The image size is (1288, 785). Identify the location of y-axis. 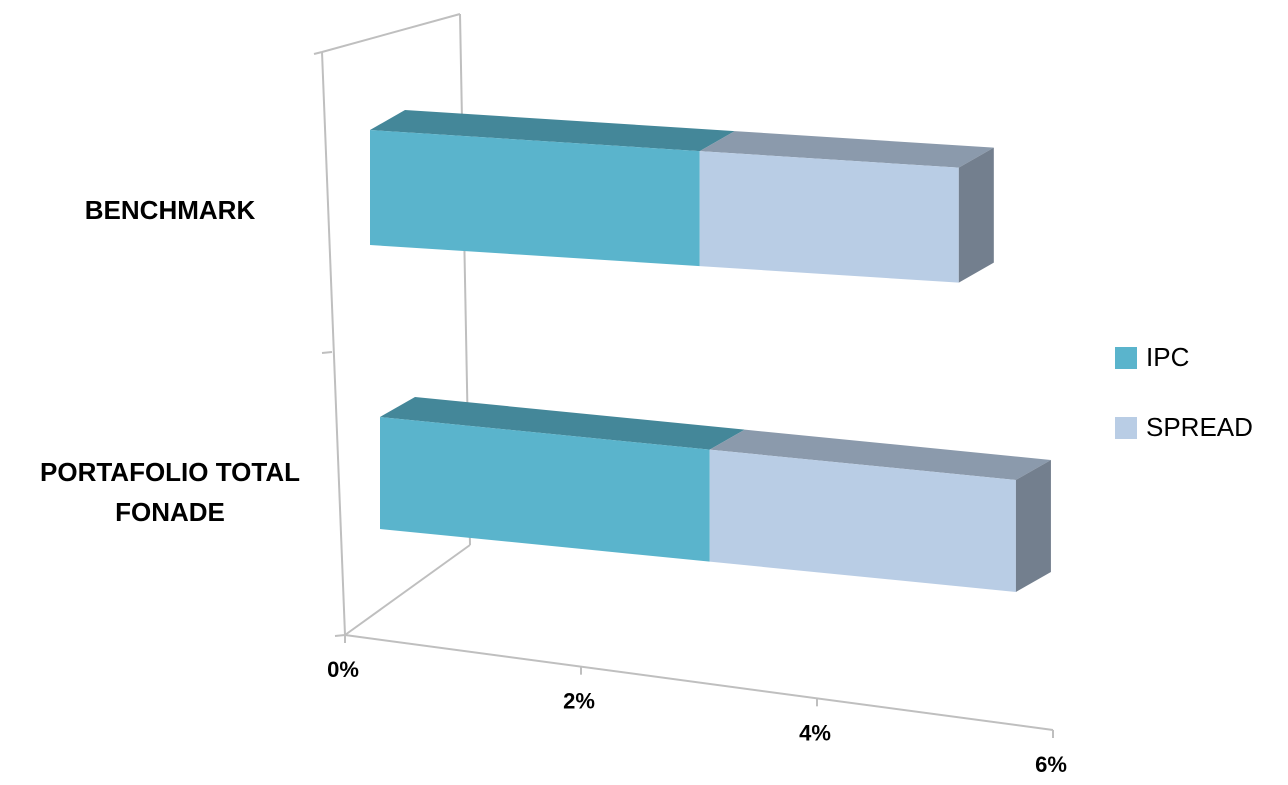
(333, 343).